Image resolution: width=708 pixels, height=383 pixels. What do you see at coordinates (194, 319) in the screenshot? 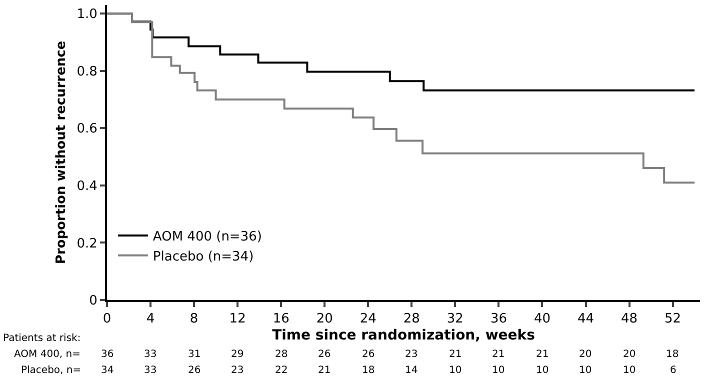
I see `x-tick-label: 8` at bounding box center [194, 319].